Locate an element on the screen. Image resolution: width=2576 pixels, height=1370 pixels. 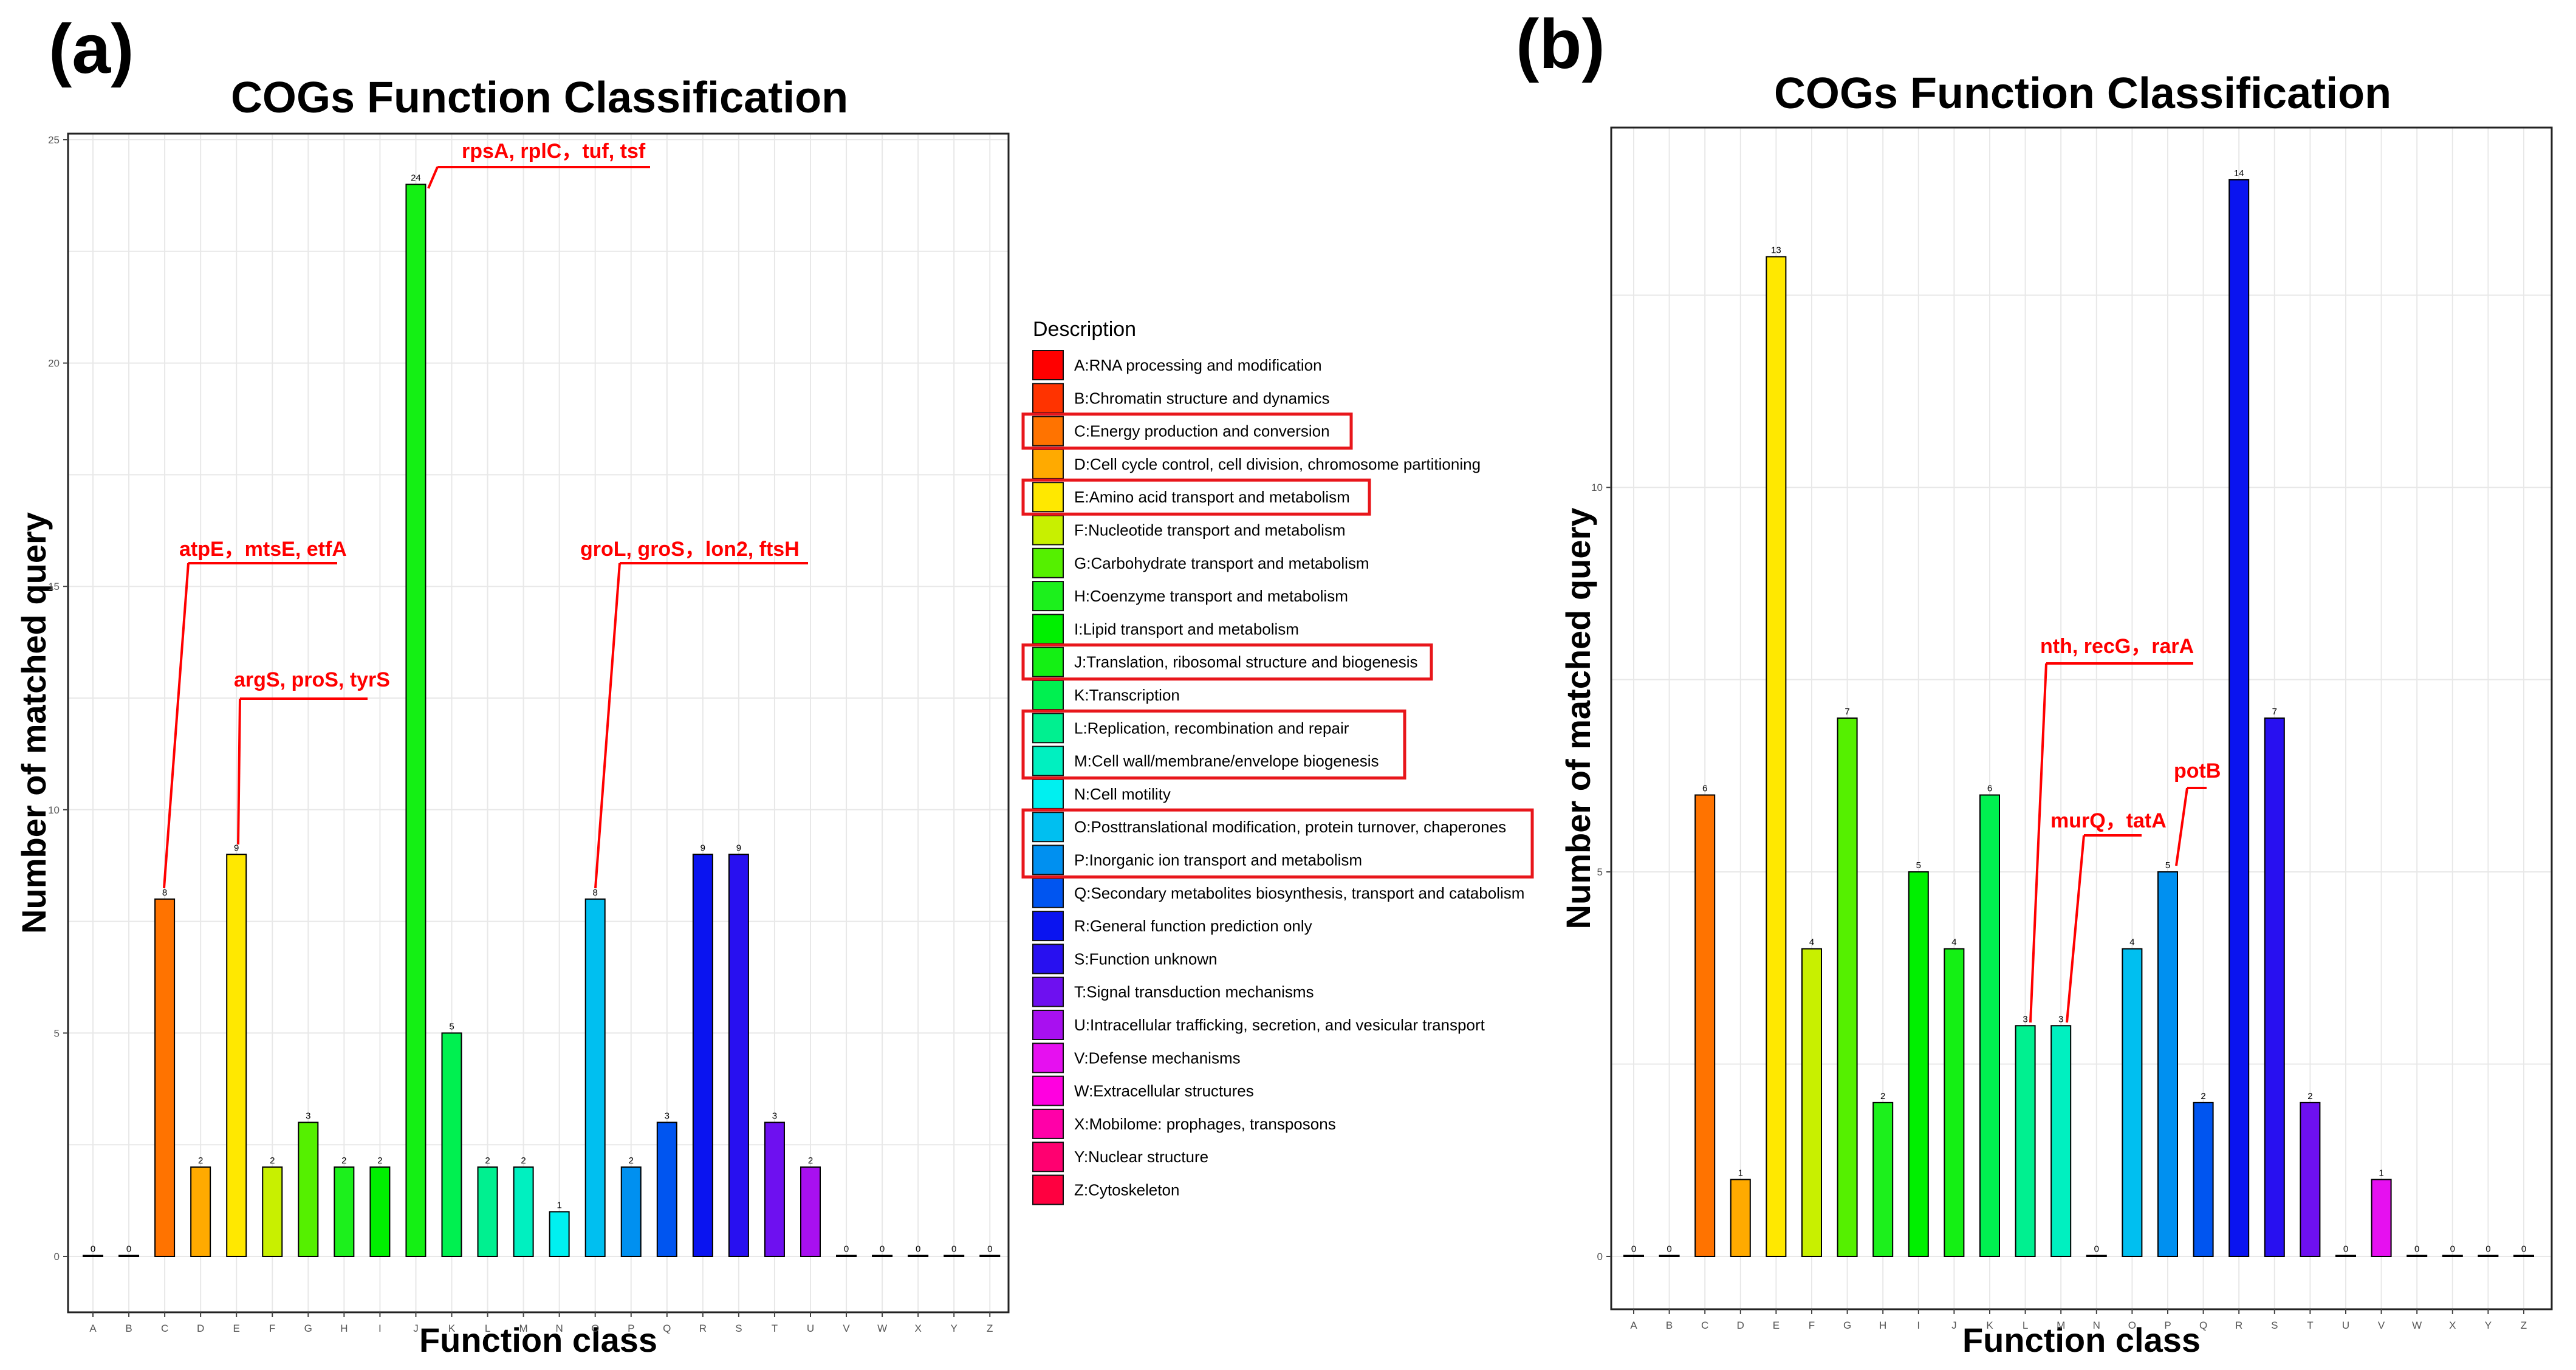
y-axis-title: Number of matched query is located at coordinates (1578, 719).